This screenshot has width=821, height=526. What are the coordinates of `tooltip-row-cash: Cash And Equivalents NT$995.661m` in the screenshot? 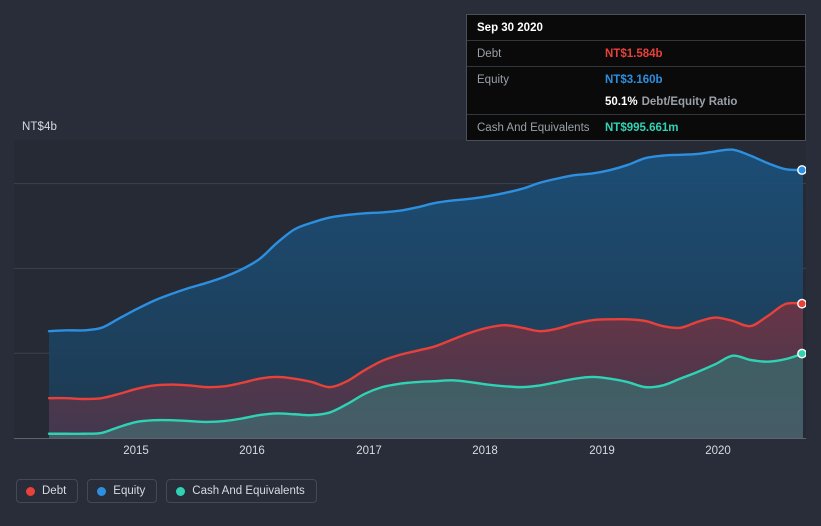 It's located at (636, 127).